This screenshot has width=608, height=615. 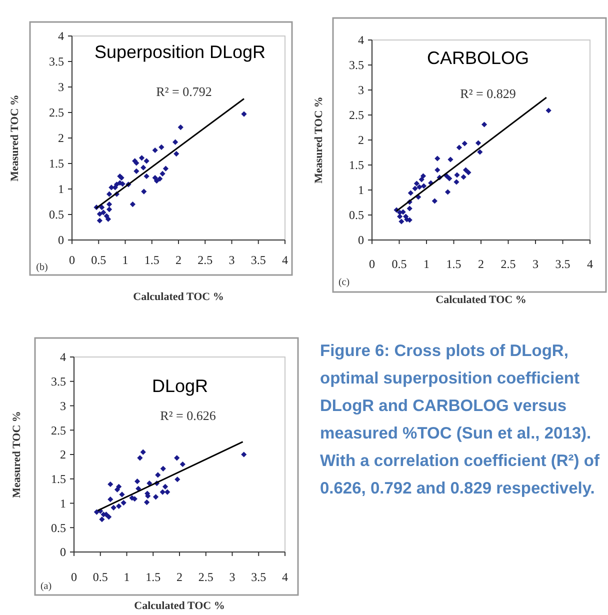 I want to click on x-tick-label: 2.5, so click(x=508, y=264).